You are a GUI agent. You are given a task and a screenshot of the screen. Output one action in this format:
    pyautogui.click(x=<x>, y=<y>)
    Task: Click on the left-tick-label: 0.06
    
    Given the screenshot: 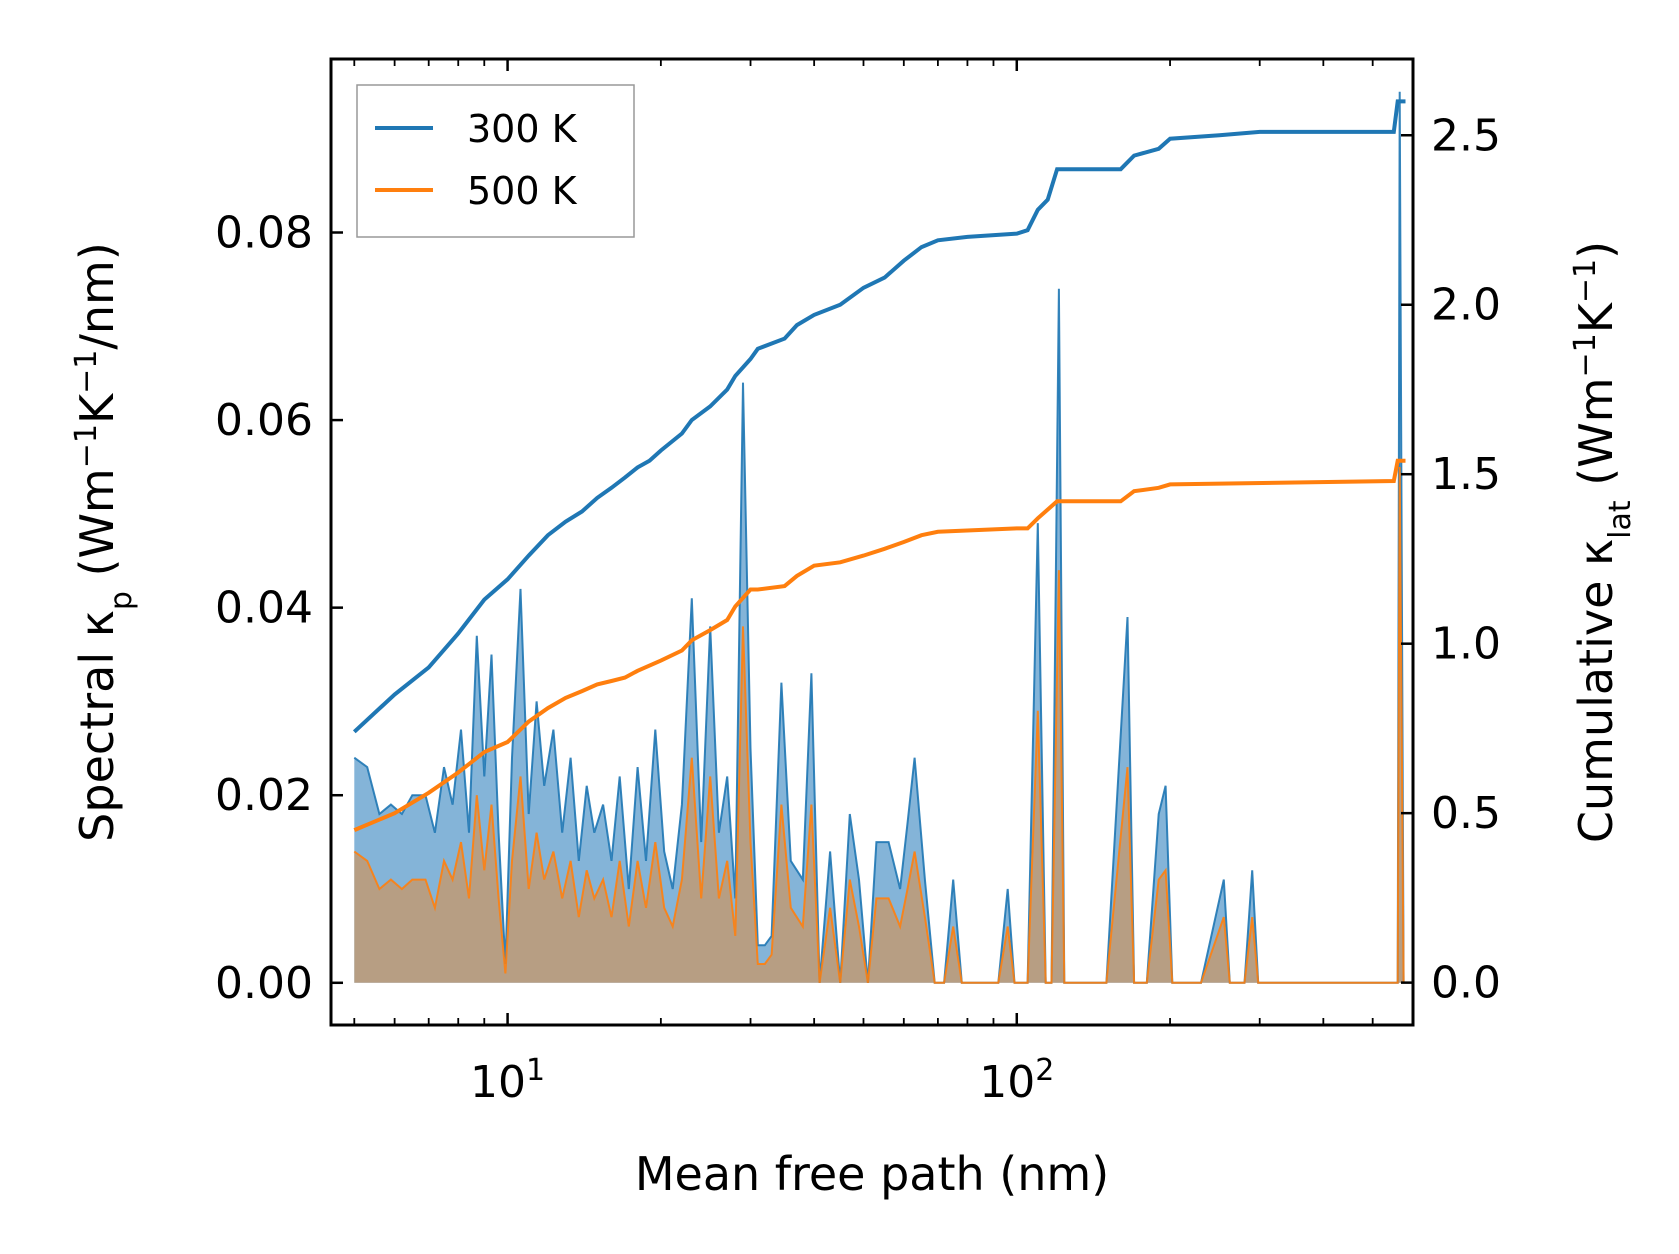 What is the action you would take?
    pyautogui.click(x=264, y=420)
    